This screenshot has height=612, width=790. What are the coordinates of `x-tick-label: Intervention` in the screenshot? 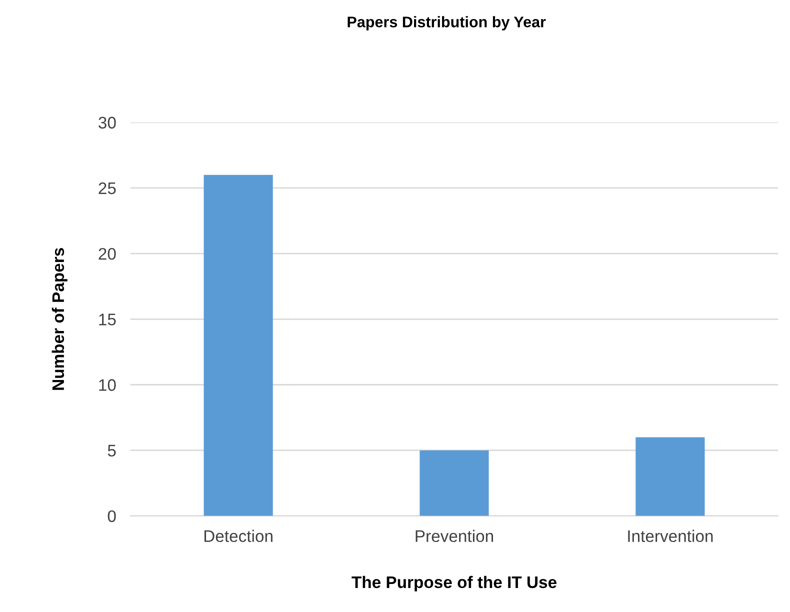 It's located at (670, 536).